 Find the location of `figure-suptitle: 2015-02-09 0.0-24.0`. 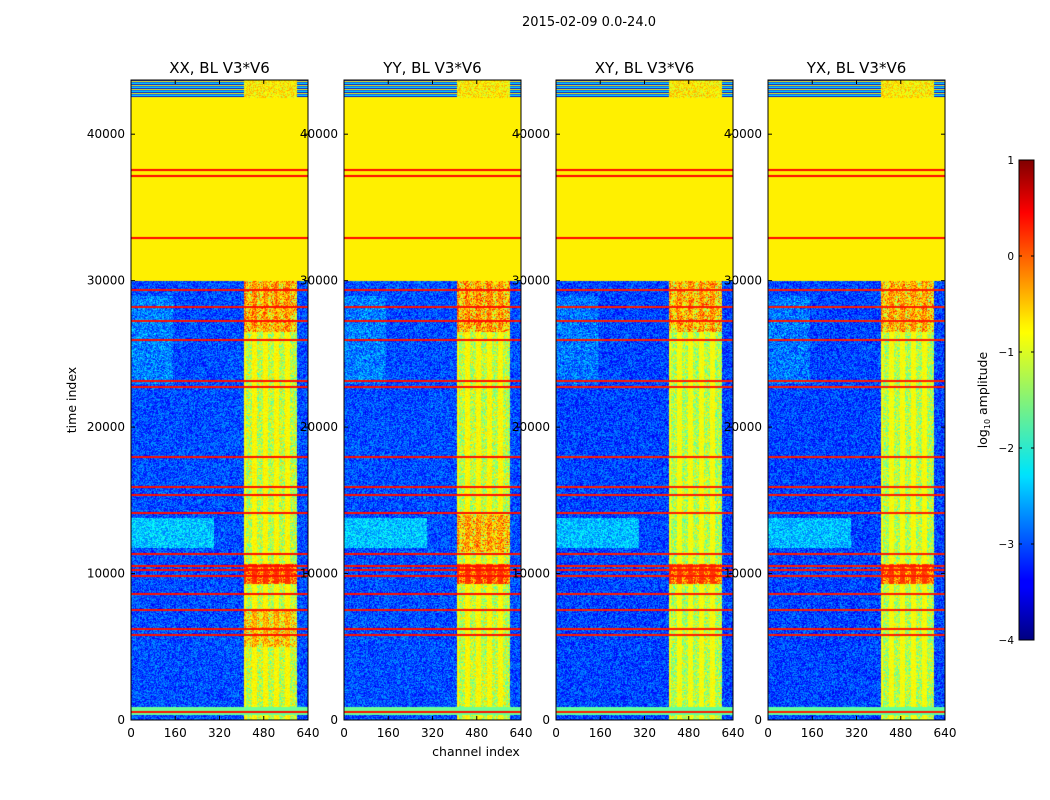

figure-suptitle: 2015-02-09 0.0-24.0 is located at coordinates (589, 22).